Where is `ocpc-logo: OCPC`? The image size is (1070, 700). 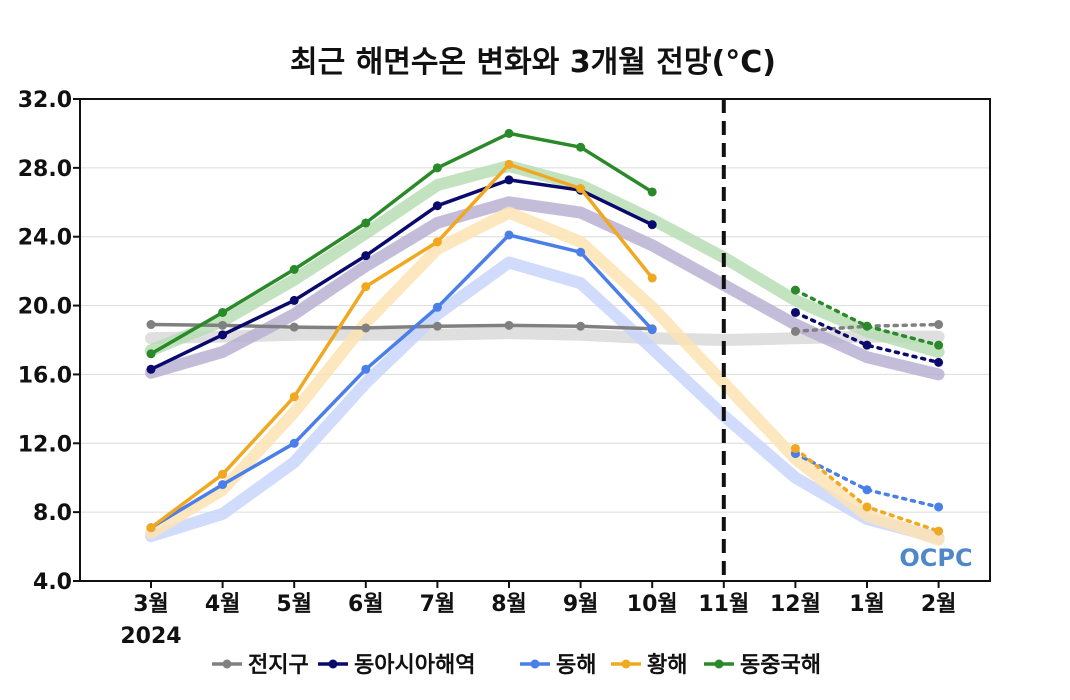
ocpc-logo: OCPC is located at coordinates (935, 558).